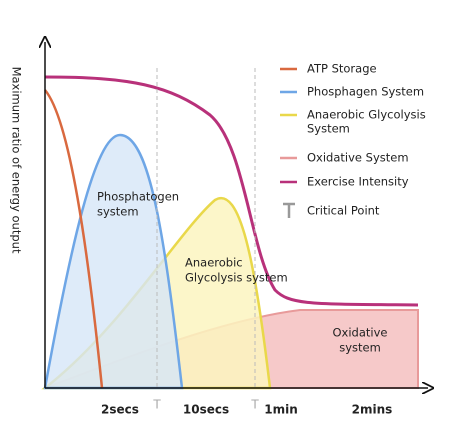 The height and width of the screenshot is (439, 474). What do you see at coordinates (358, 182) in the screenshot?
I see `legend-label: Exercise Intensity` at bounding box center [358, 182].